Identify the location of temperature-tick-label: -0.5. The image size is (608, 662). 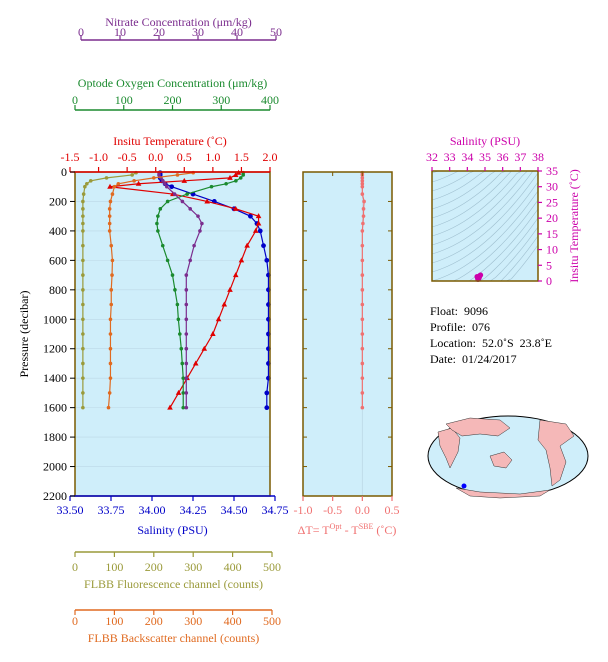
(127, 157).